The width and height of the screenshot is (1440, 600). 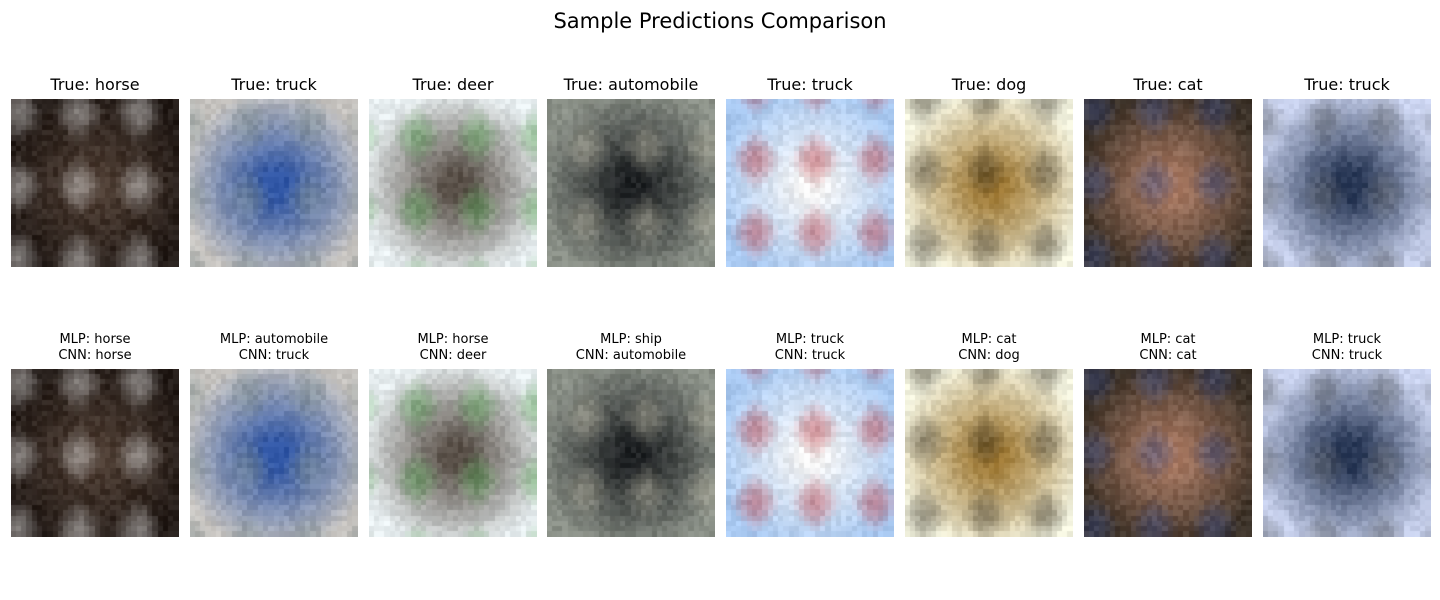 I want to click on prediction-labels: MLP: cat CNN: cat, so click(x=1168, y=348).